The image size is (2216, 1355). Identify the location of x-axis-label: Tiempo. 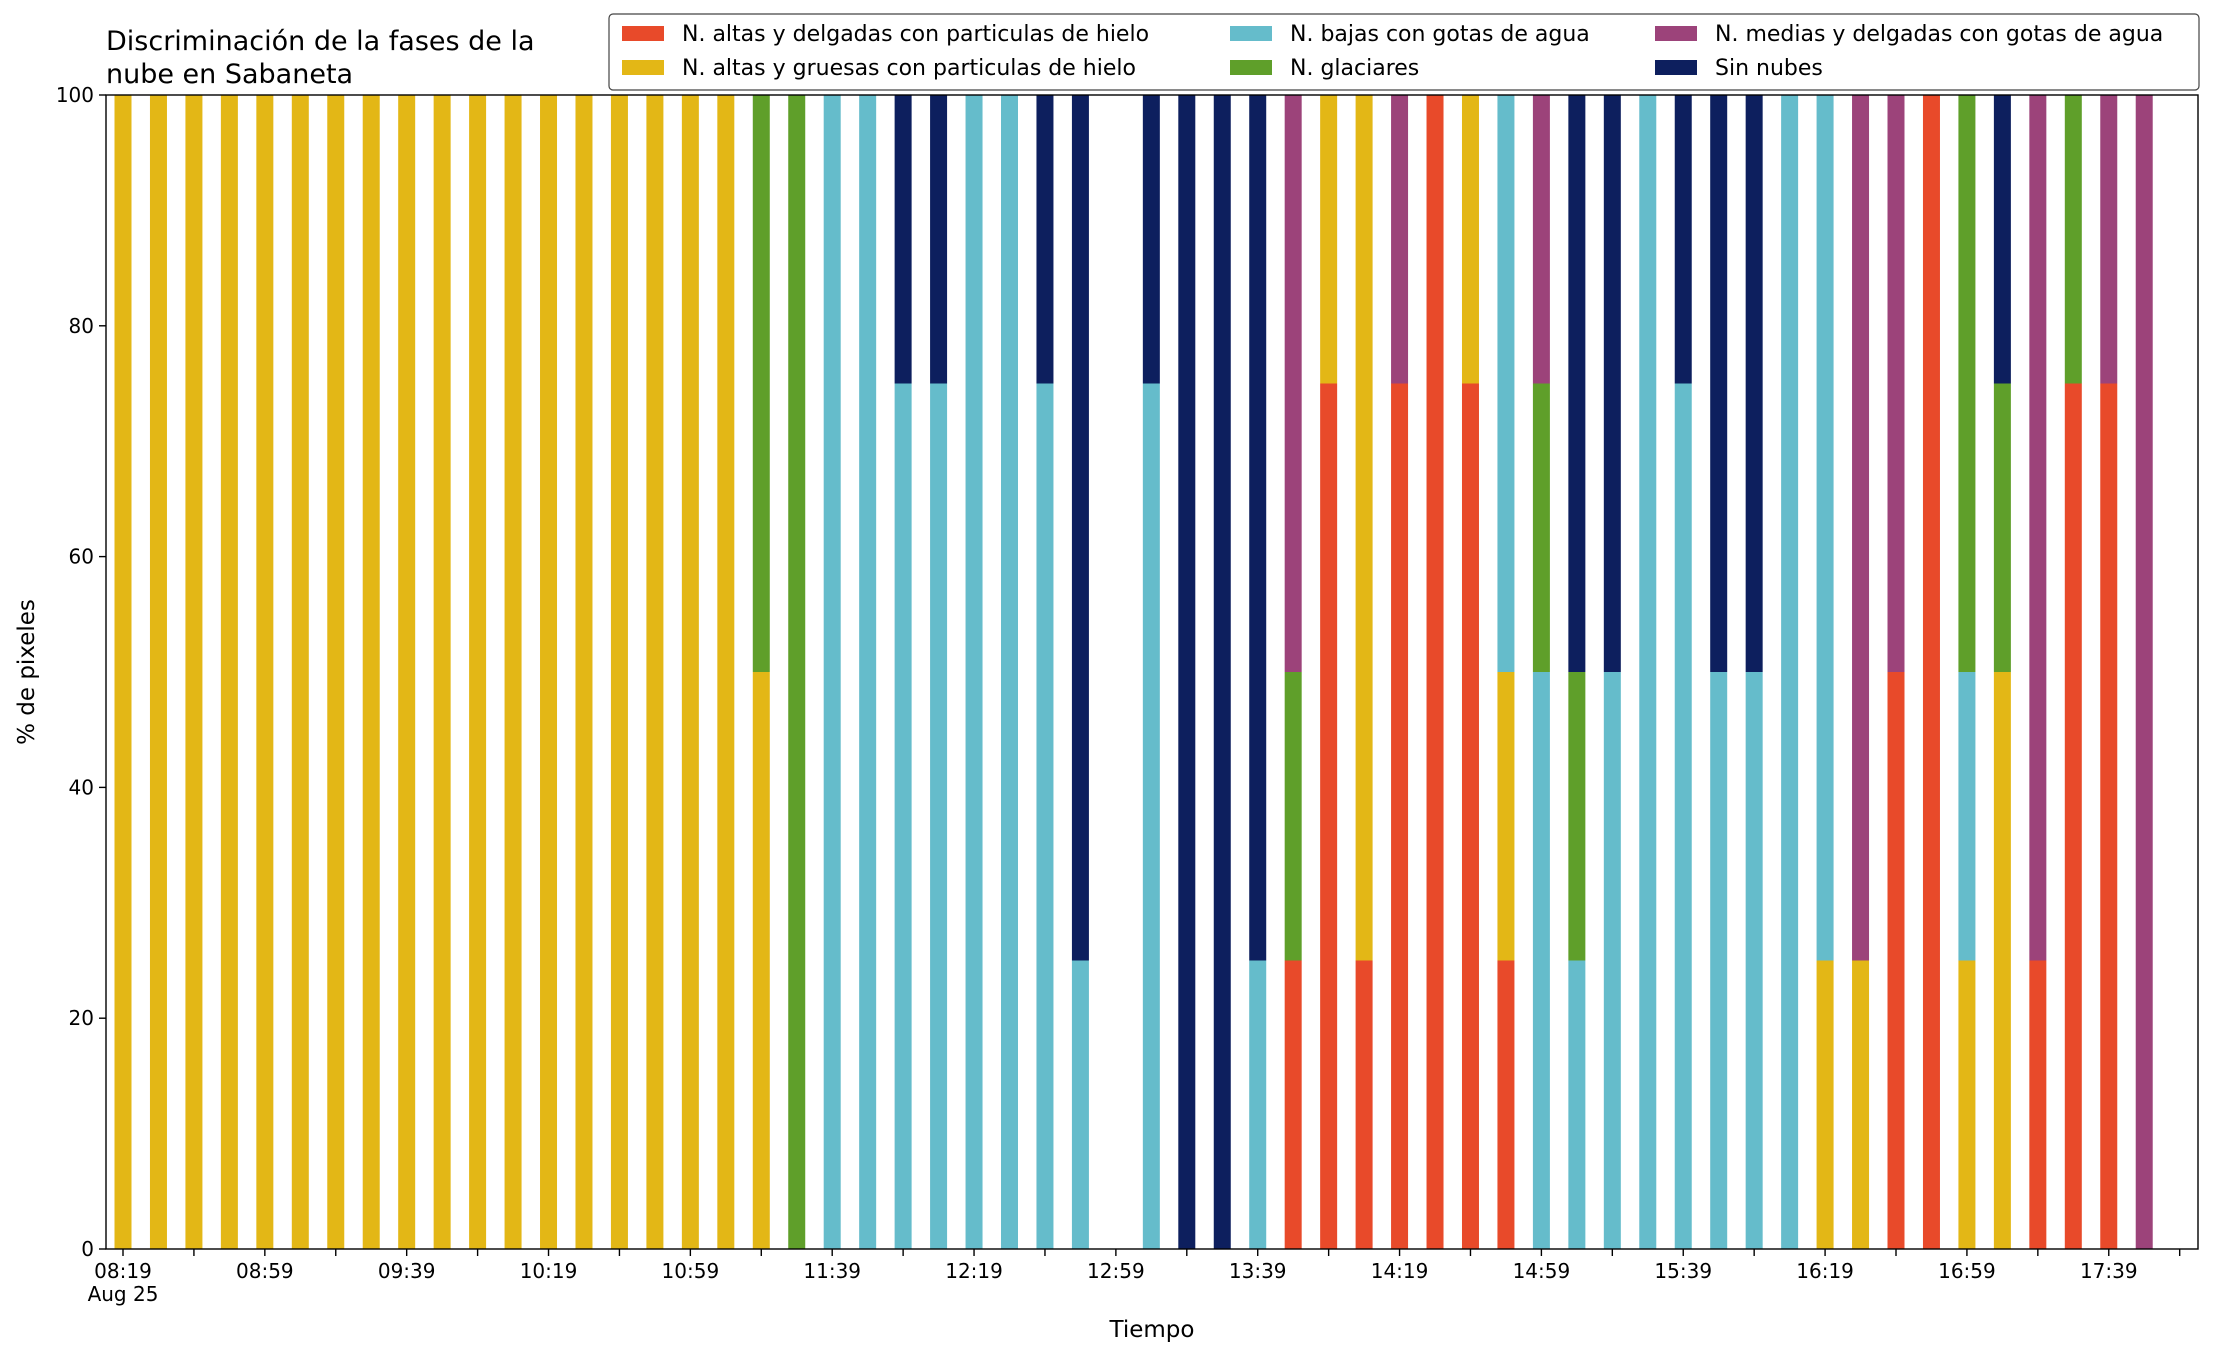
(1152, 1330).